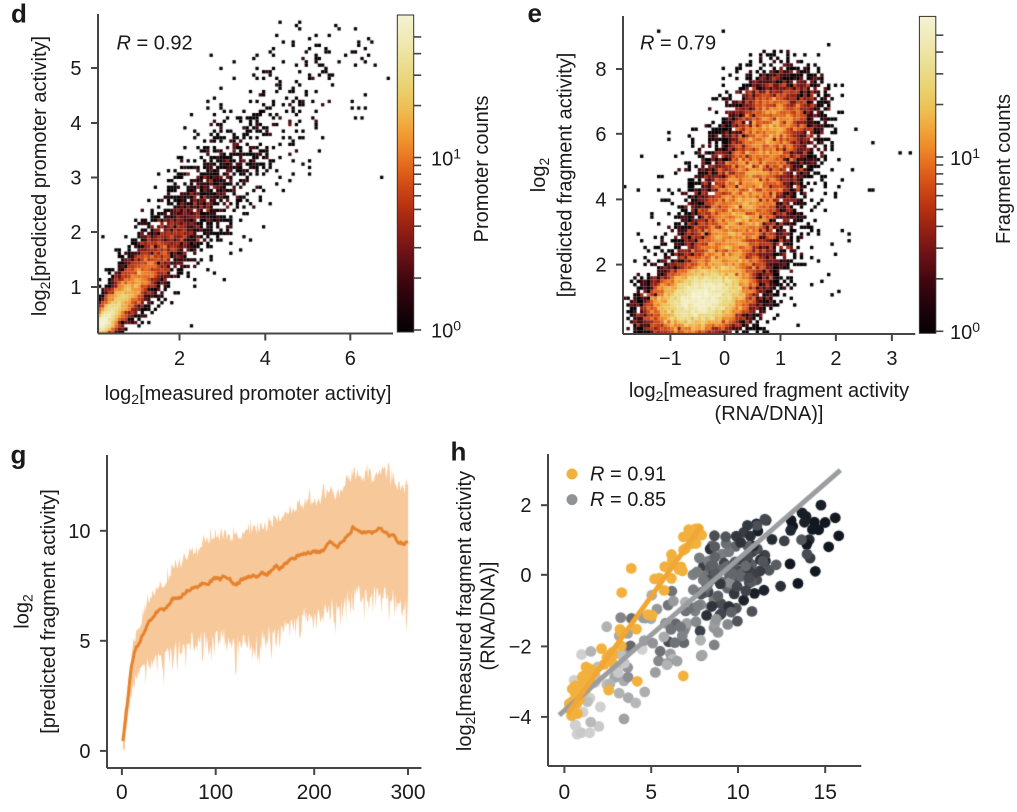  What do you see at coordinates (407, 792) in the screenshot?
I see `svg-text: 300` at bounding box center [407, 792].